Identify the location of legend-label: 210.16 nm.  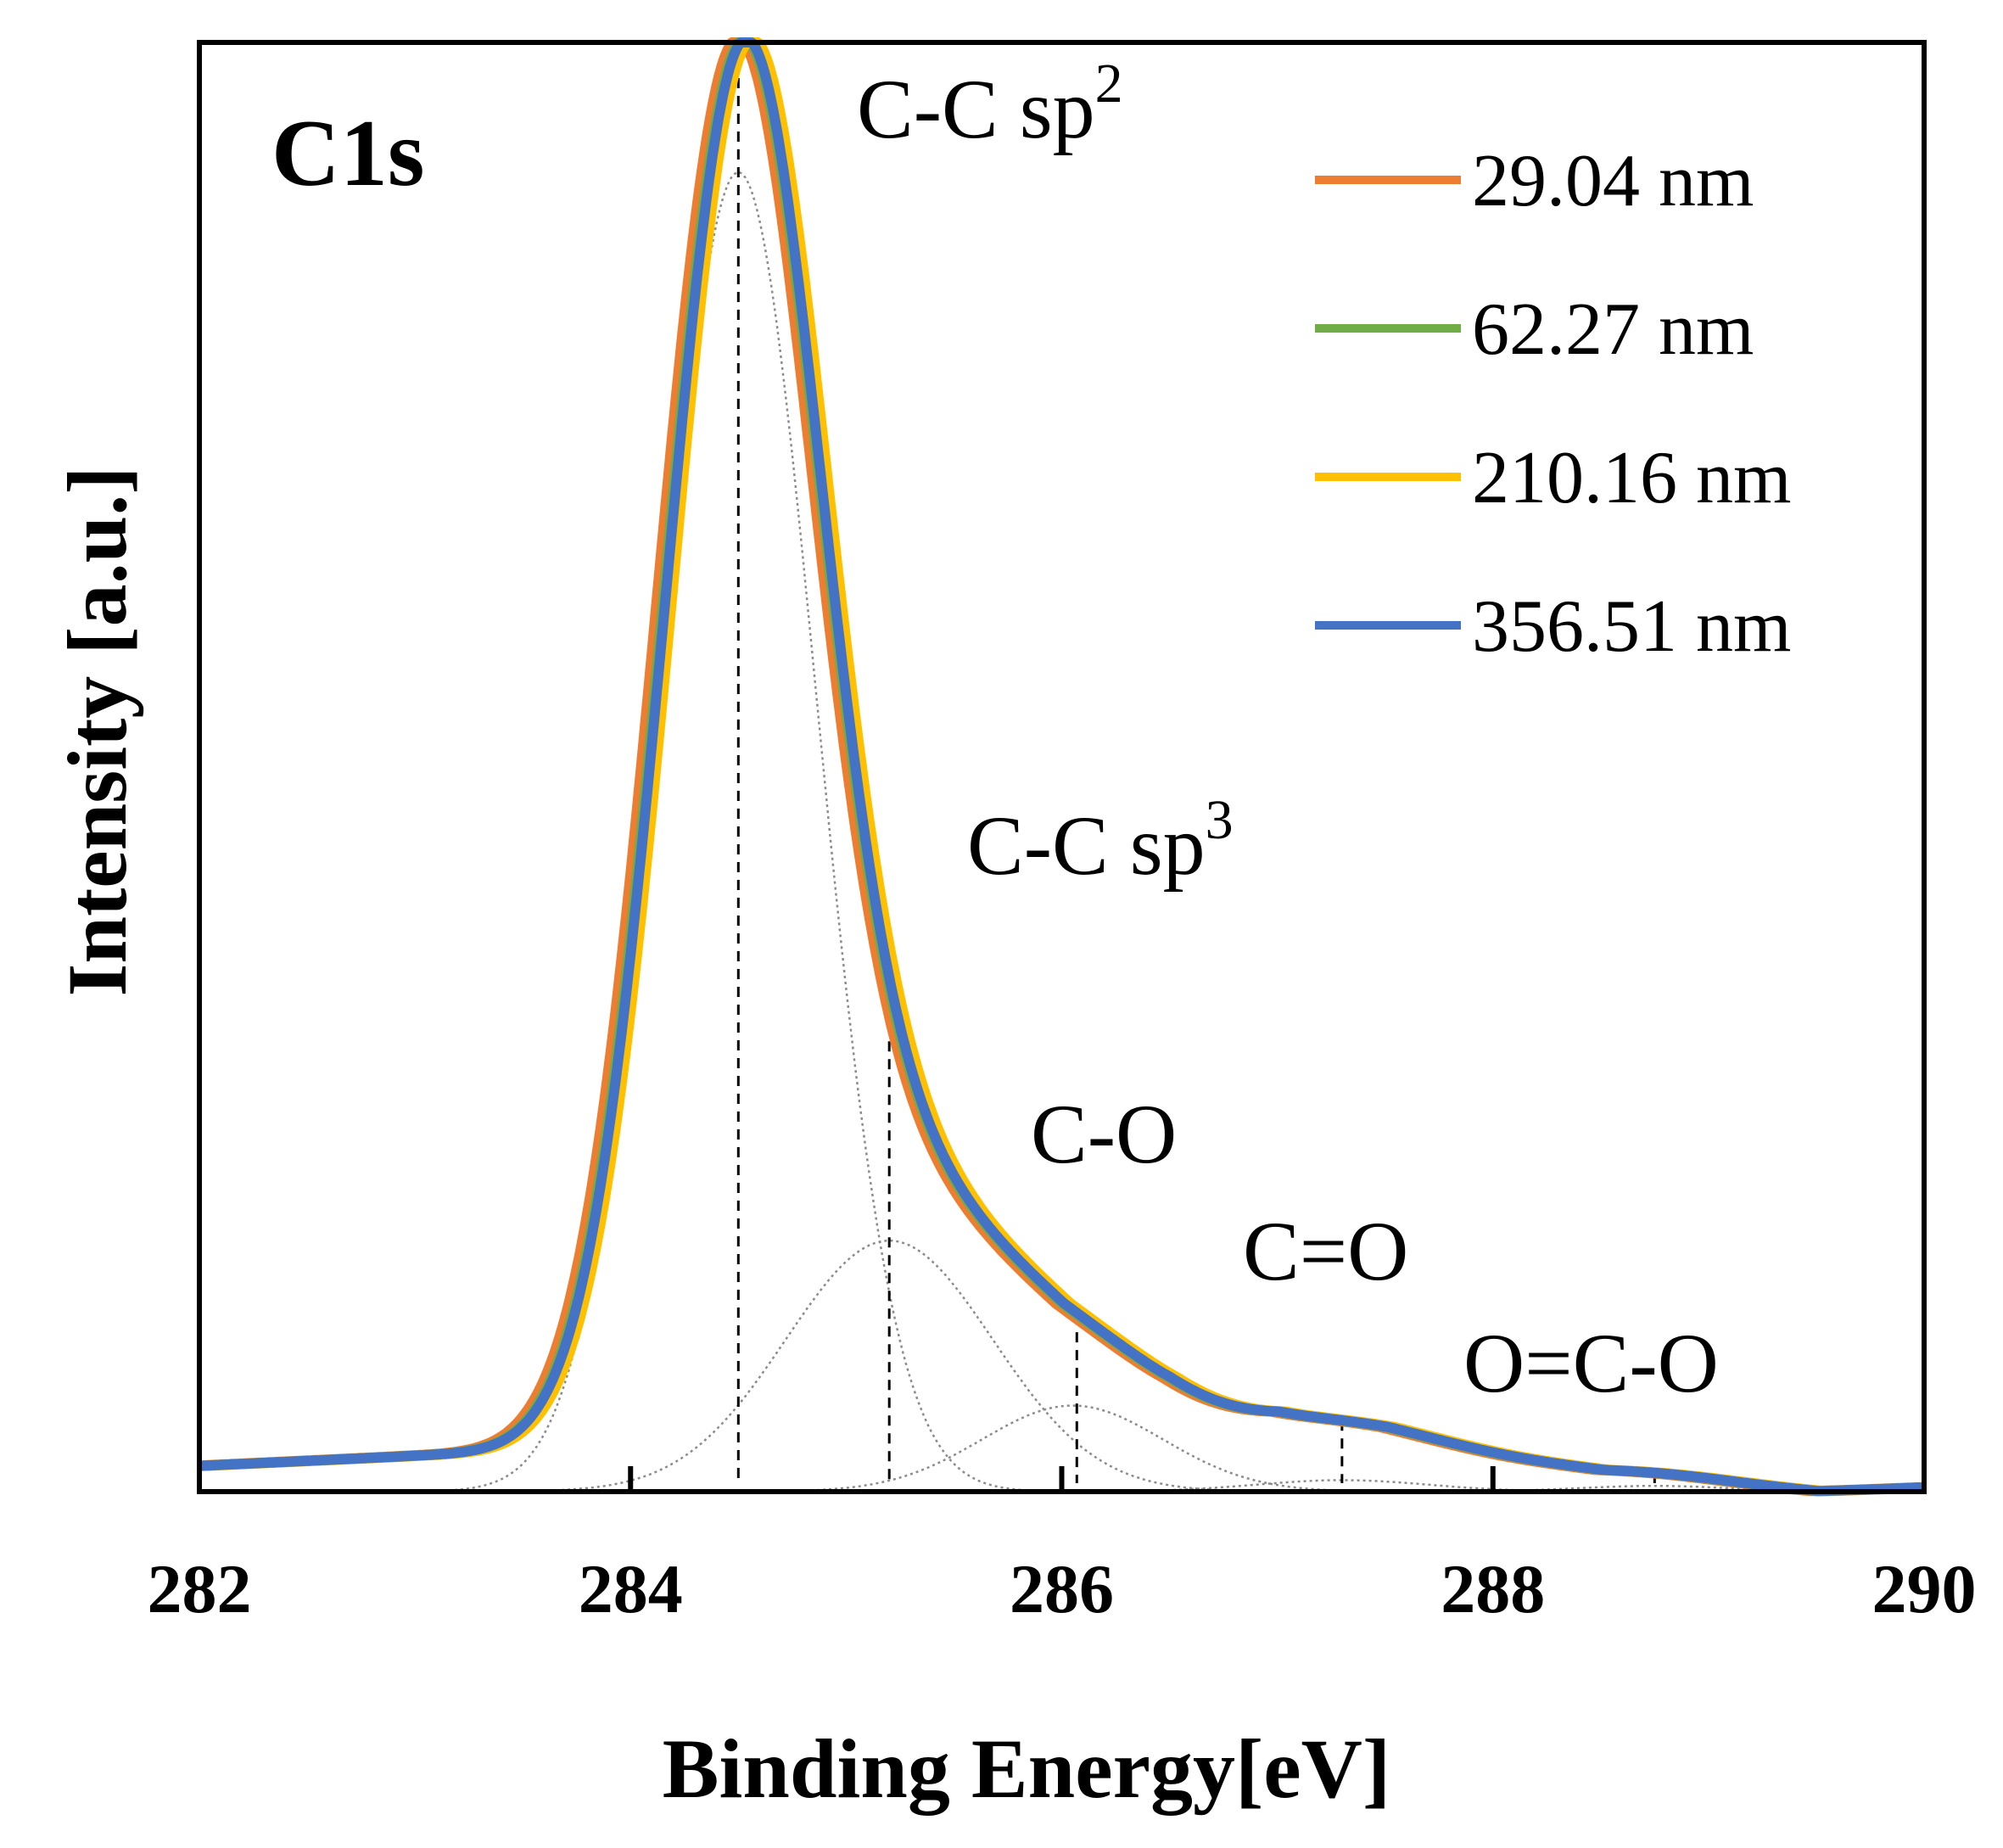
(1632, 478).